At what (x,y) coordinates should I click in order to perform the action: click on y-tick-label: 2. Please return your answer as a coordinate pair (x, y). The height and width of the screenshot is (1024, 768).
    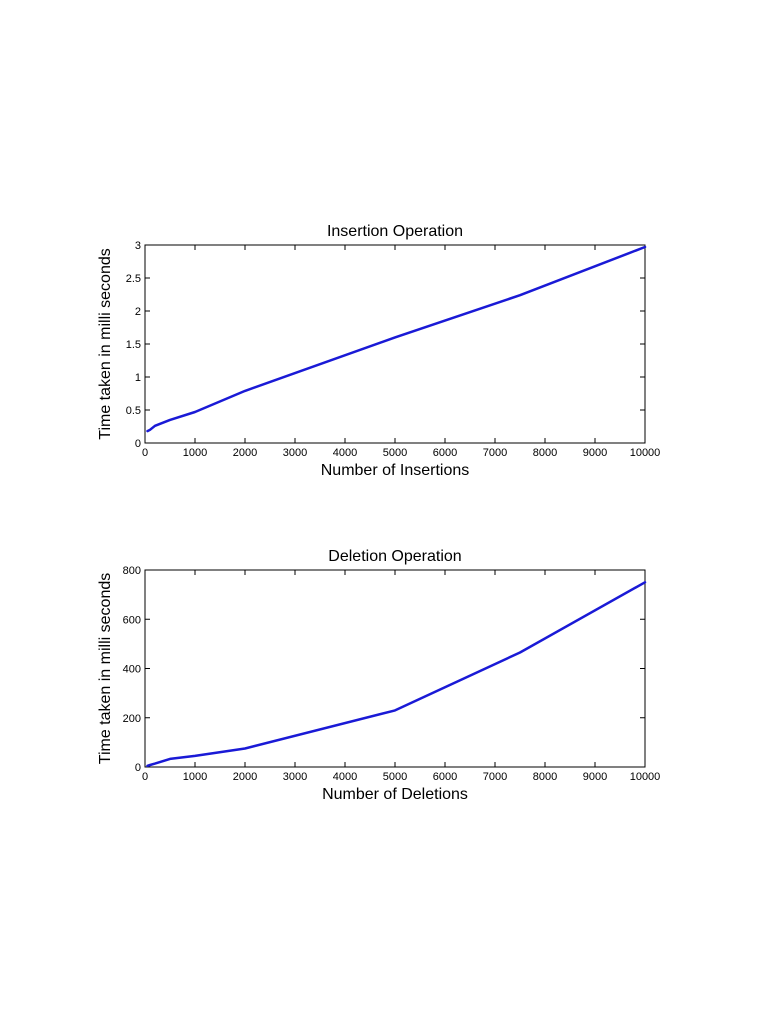
    Looking at the image, I should click on (138, 312).